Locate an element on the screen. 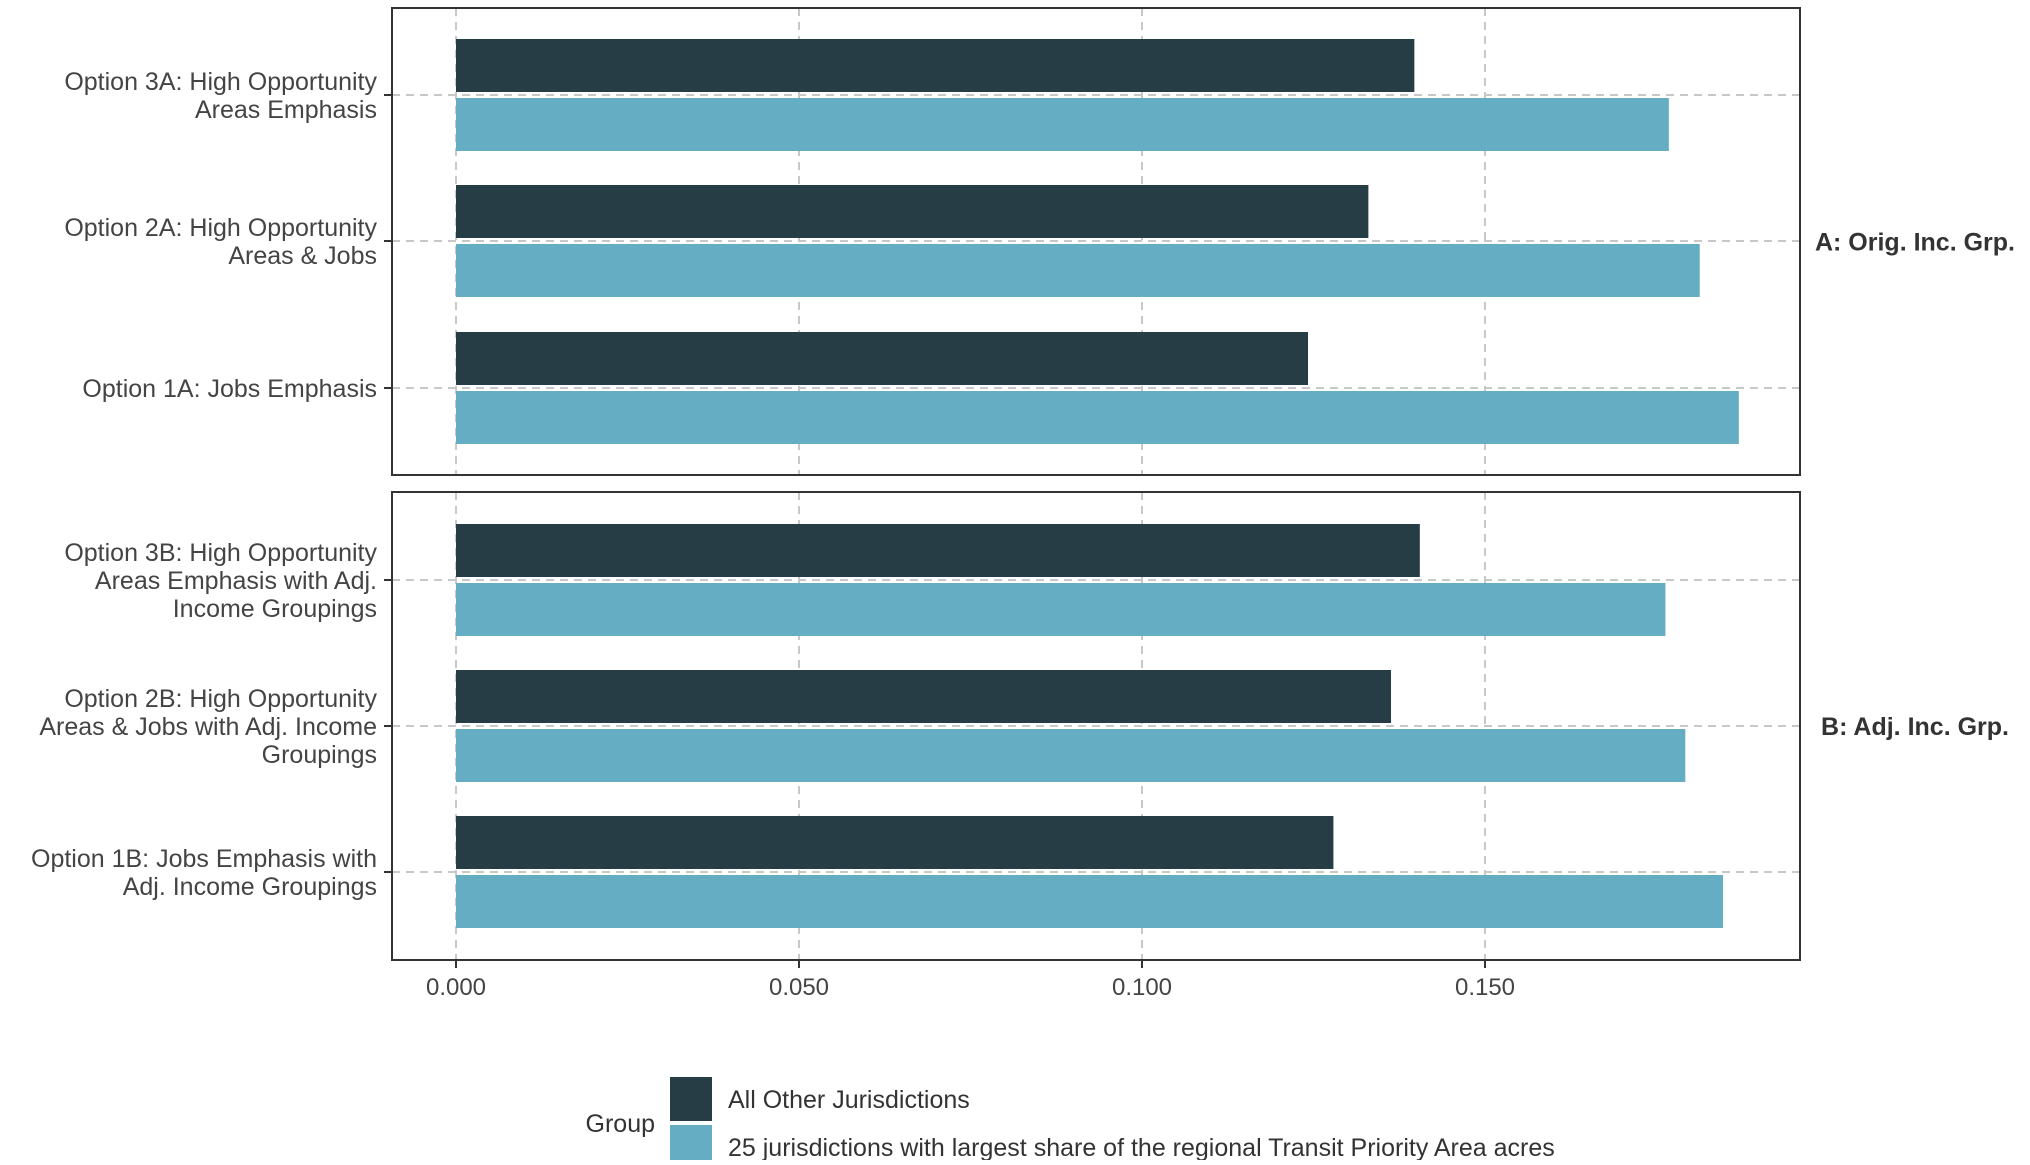  category-label: Option 2A: High Opportunity is located at coordinates (220, 228).